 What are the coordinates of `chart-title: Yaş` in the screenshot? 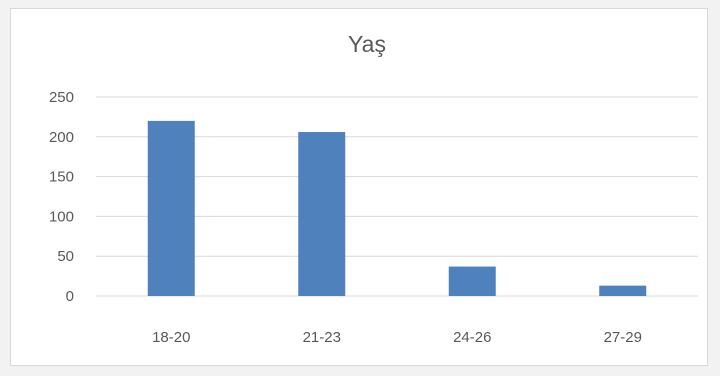 It's located at (367, 44).